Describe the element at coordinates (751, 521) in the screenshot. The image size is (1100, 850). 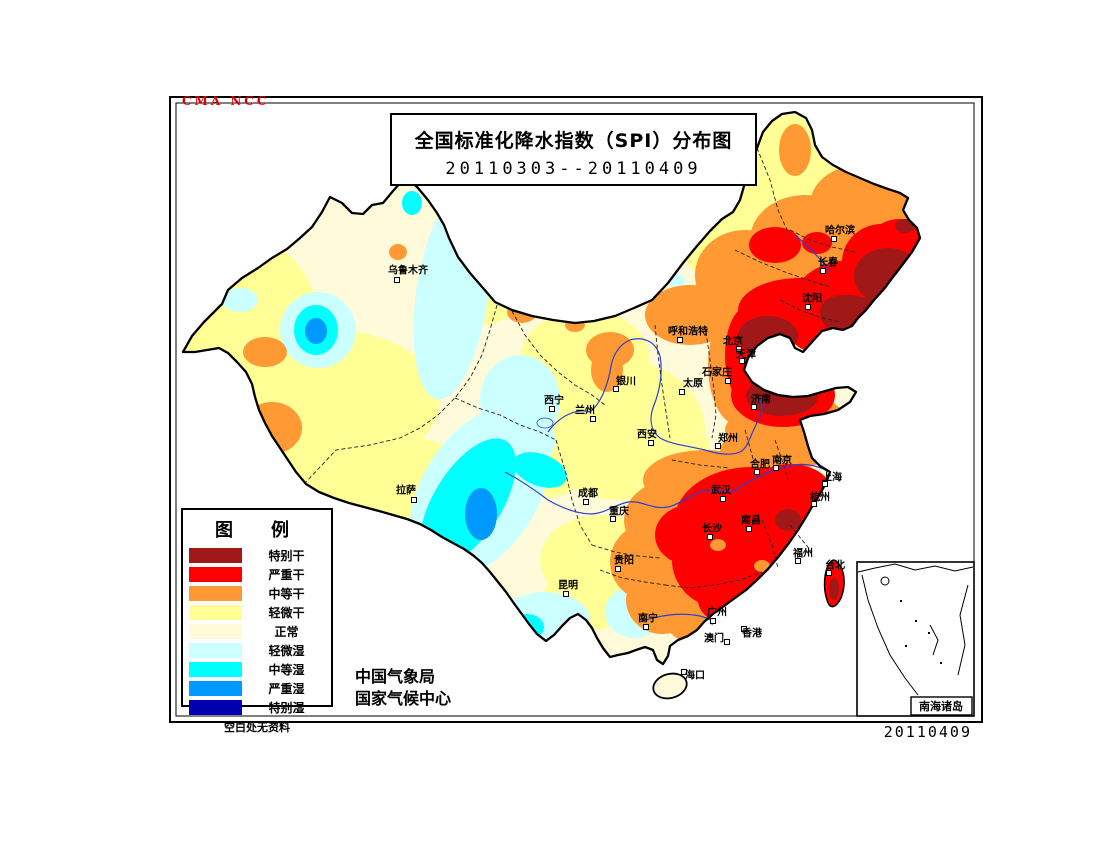
I see `city-label: 南昌` at that location.